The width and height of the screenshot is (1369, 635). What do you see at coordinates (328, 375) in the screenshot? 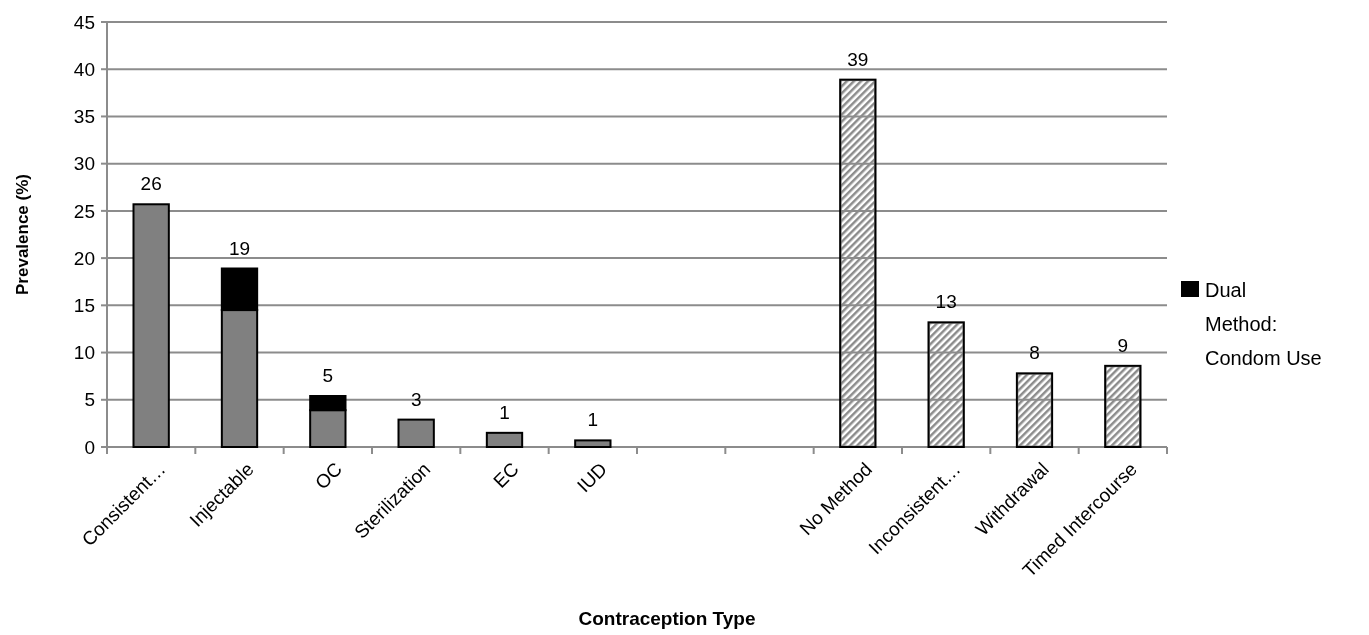
I see `total-label: 5` at bounding box center [328, 375].